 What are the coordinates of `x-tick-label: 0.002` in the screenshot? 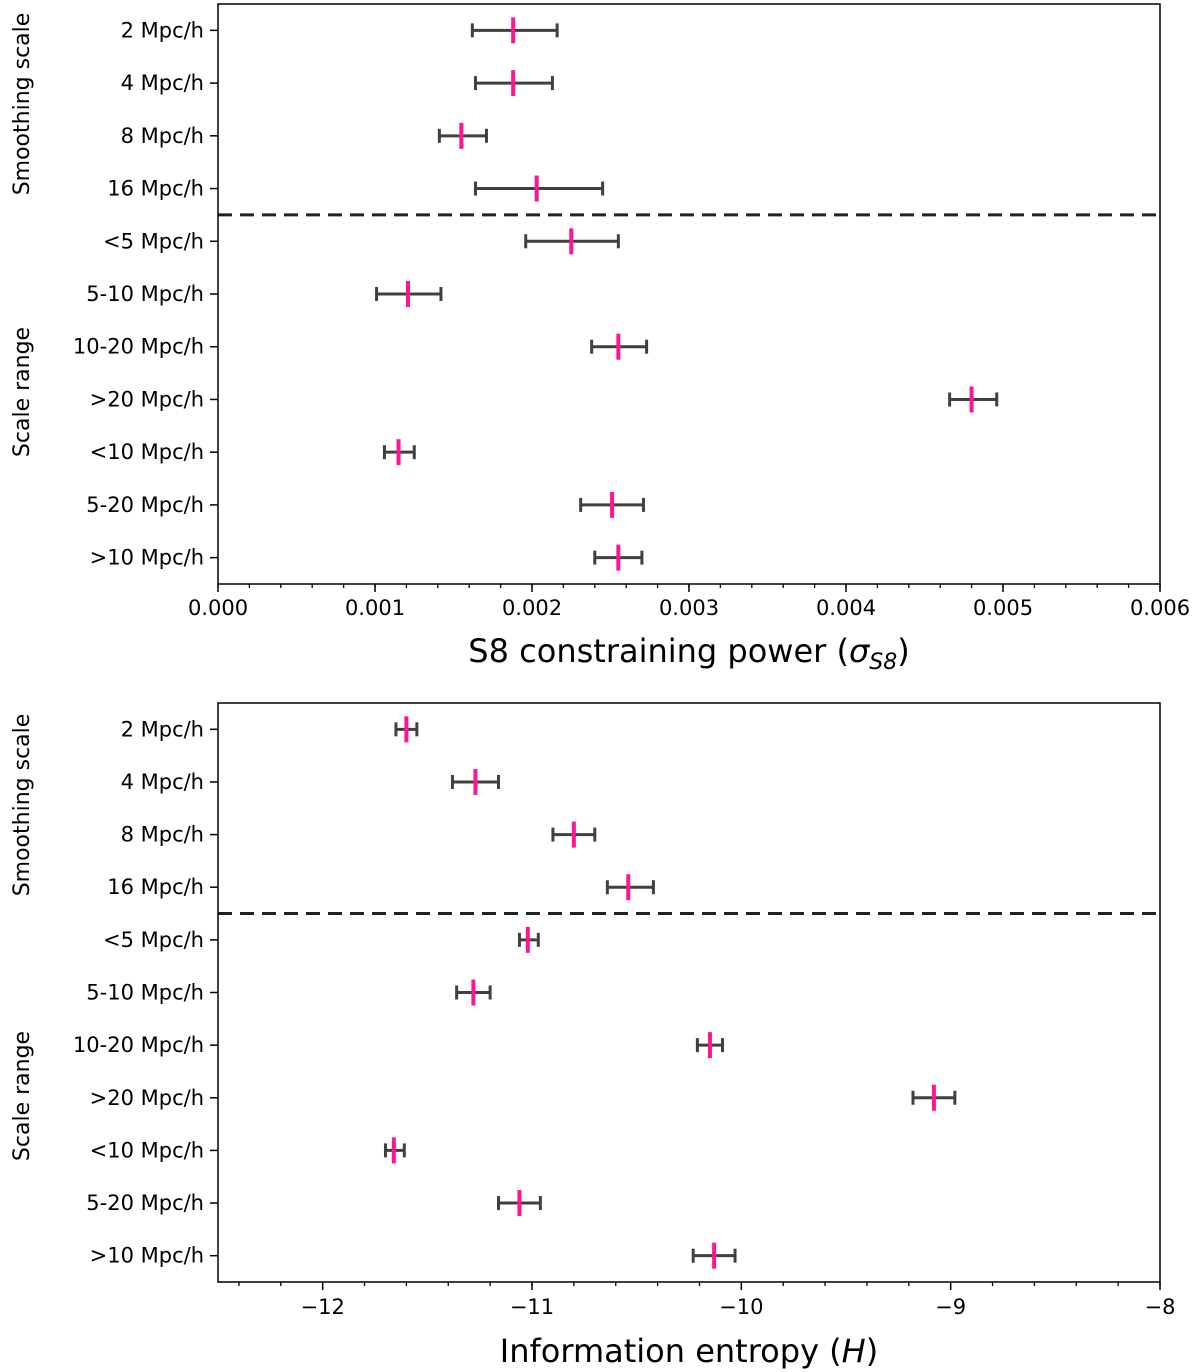 It's located at (532, 608).